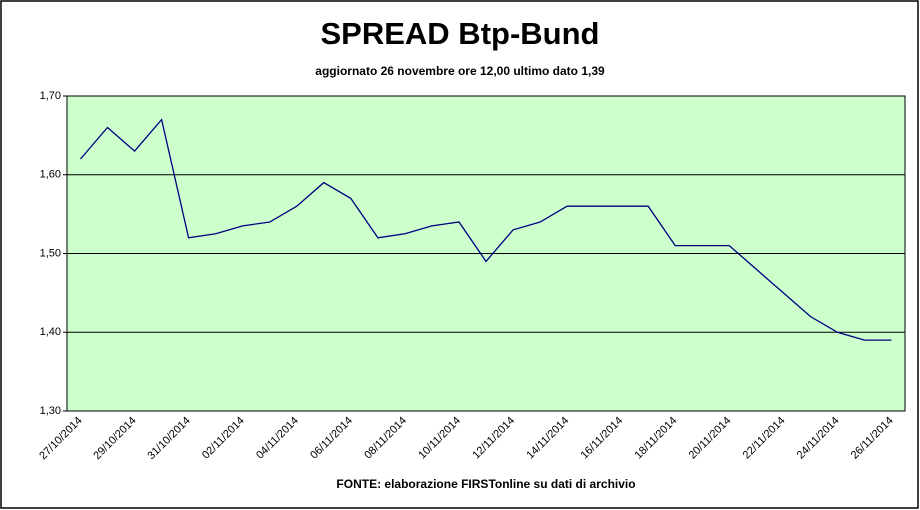 This screenshot has height=510, width=920. What do you see at coordinates (50, 253) in the screenshot?
I see `y-tick-label: 1,50` at bounding box center [50, 253].